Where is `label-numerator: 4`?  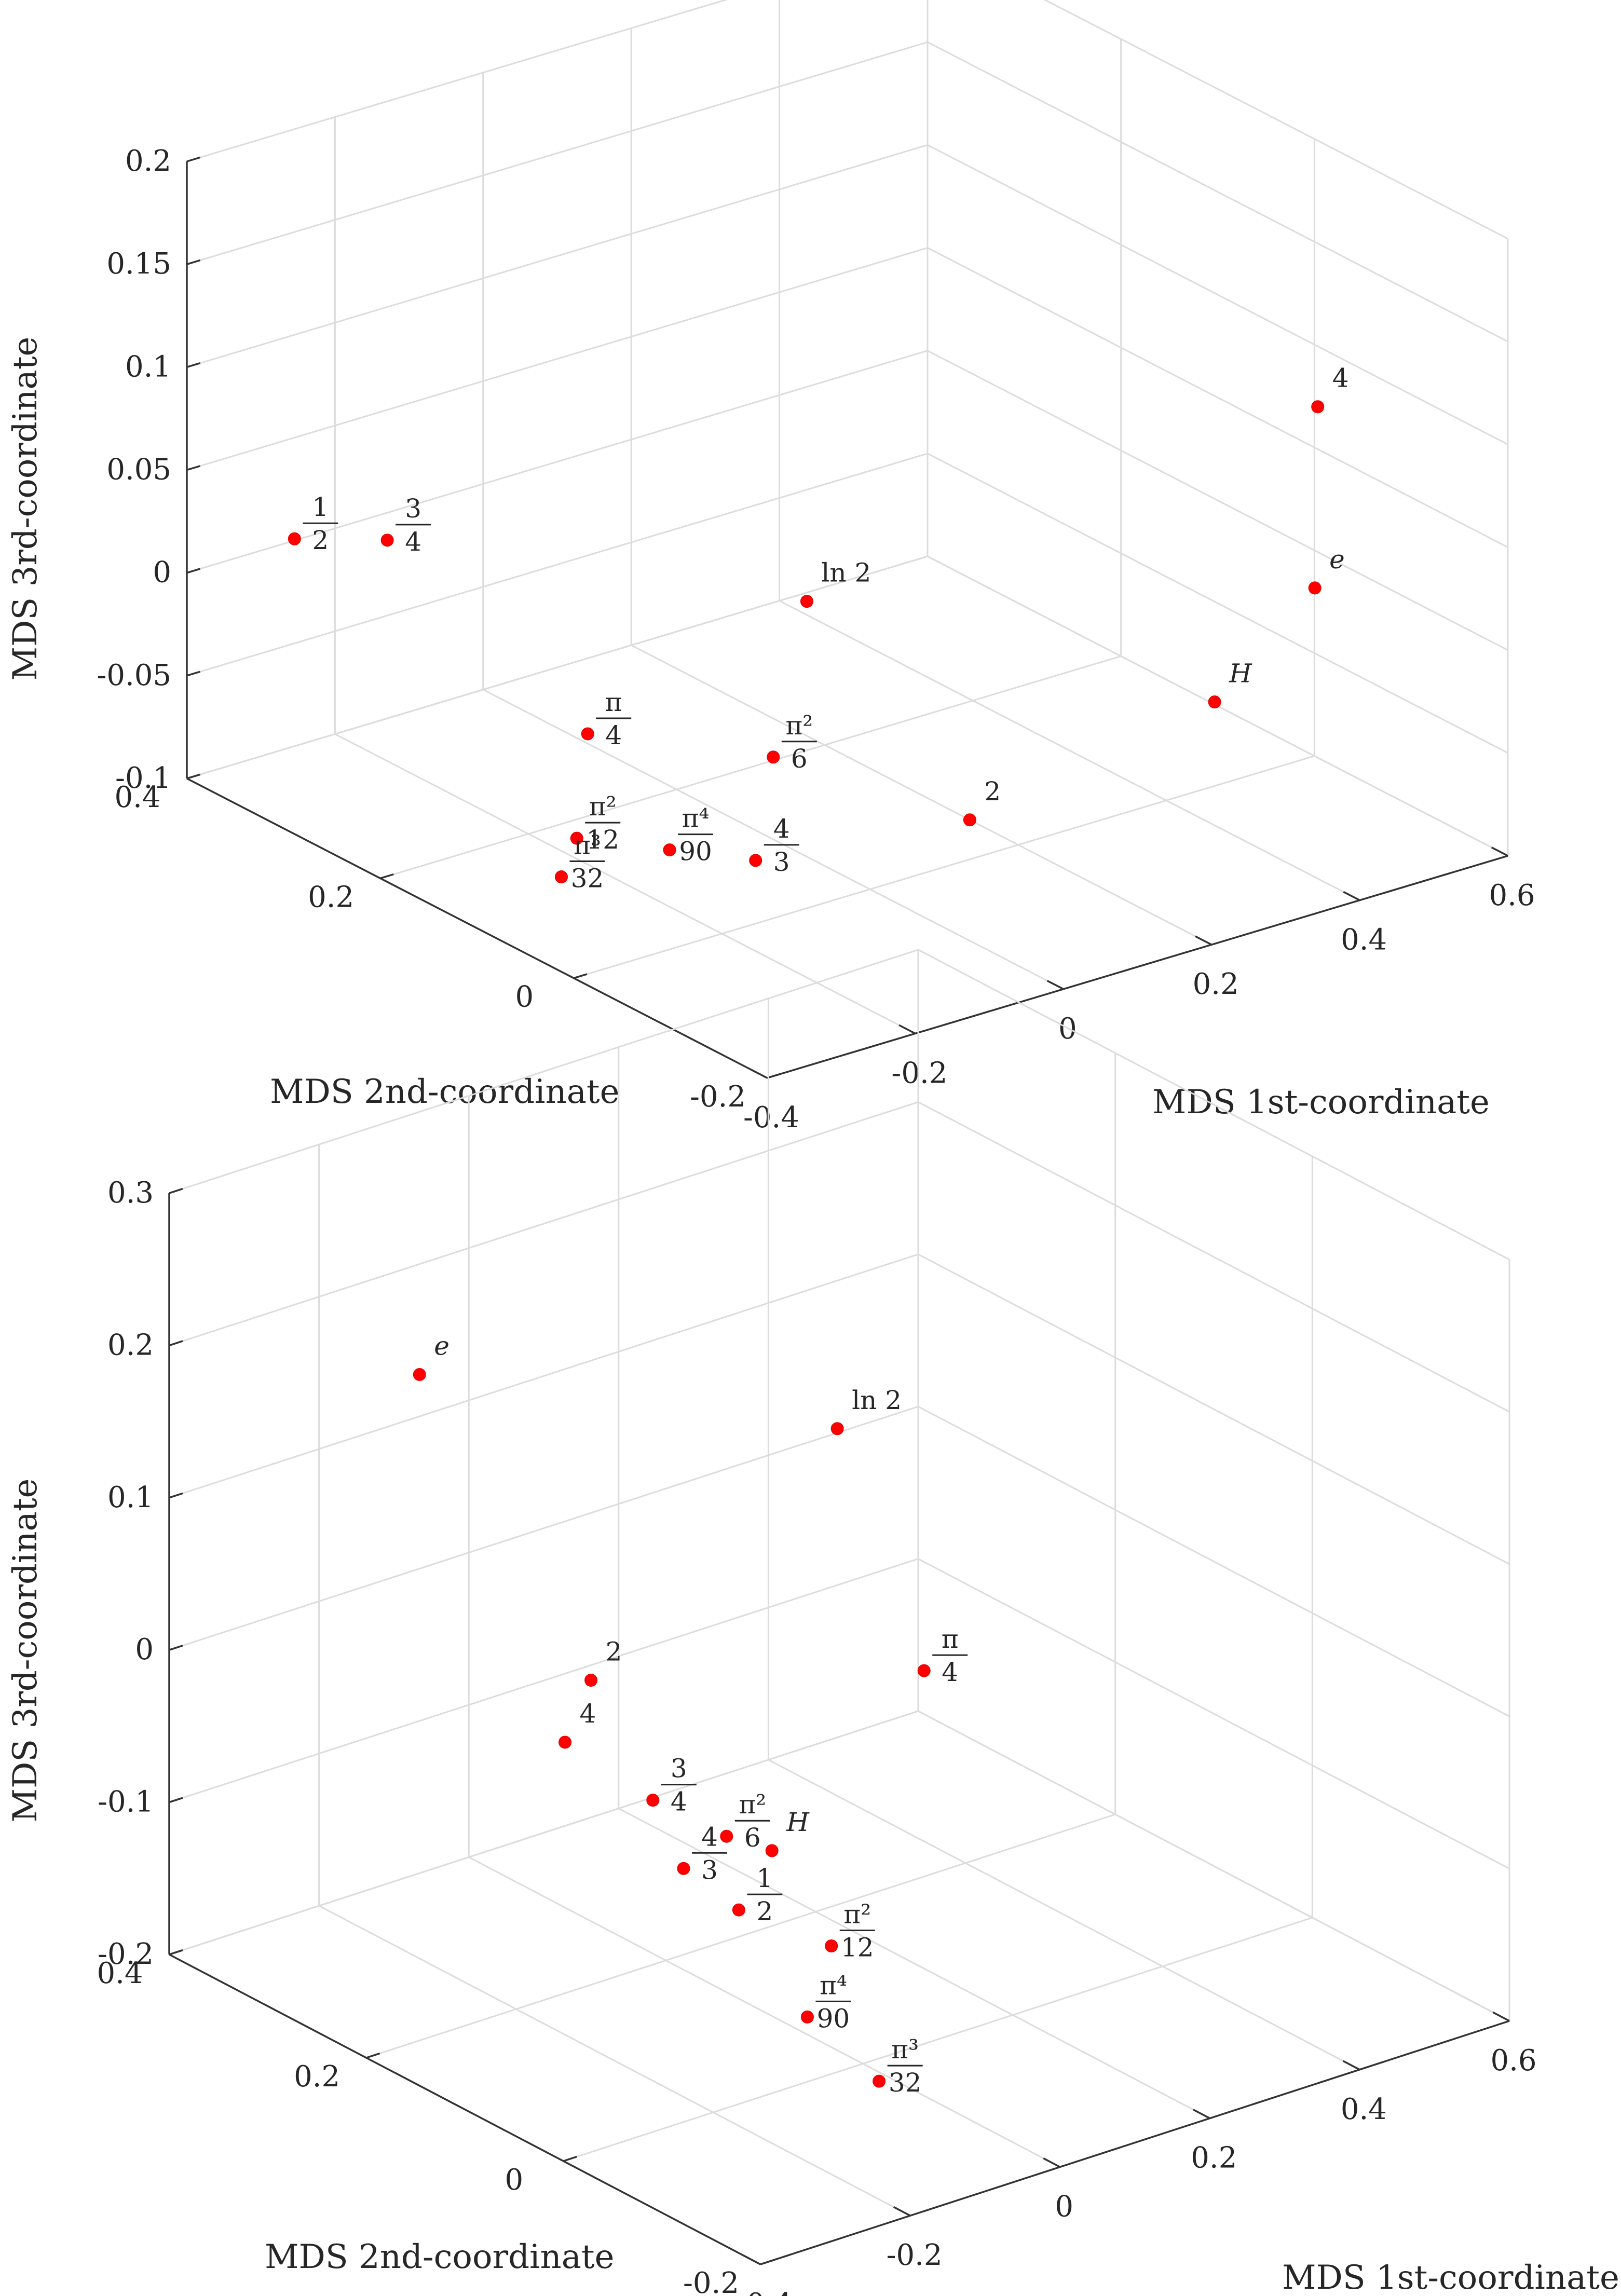
label-numerator: 4 is located at coordinates (709, 1837).